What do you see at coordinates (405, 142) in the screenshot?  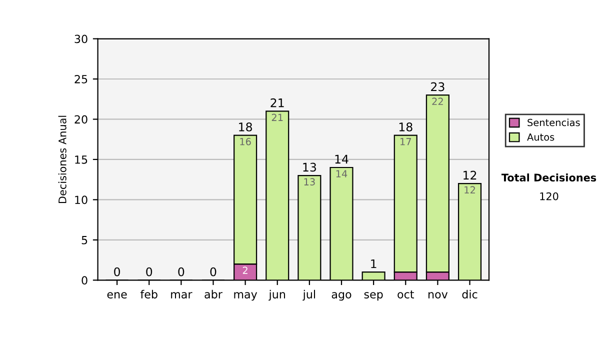 I see `data-label: 17` at bounding box center [405, 142].